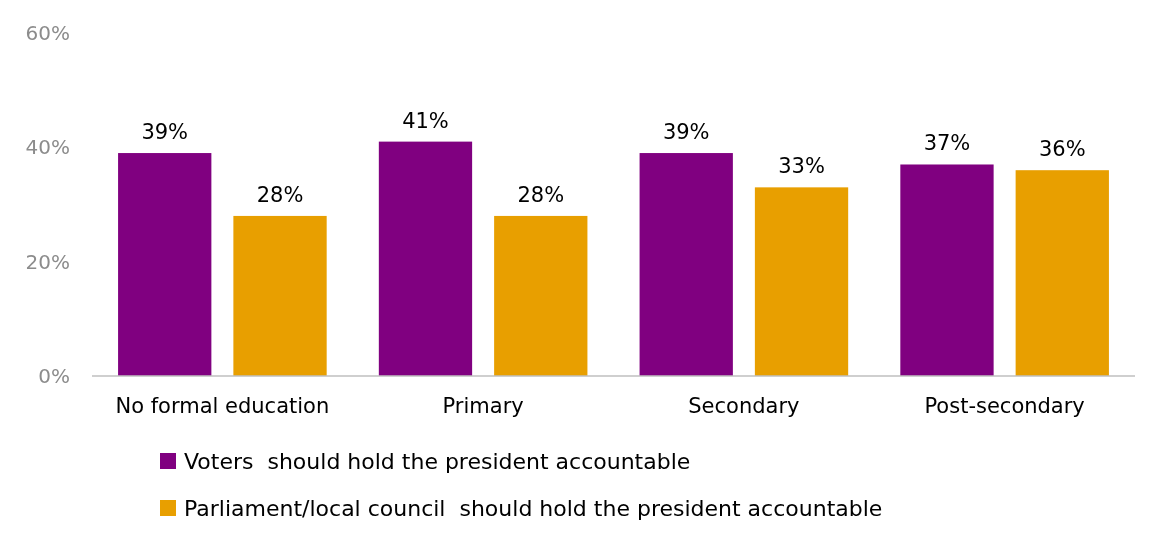 Image resolution: width=1154 pixels, height=538 pixels. I want to click on x-tick-label: Primary, so click(483, 406).